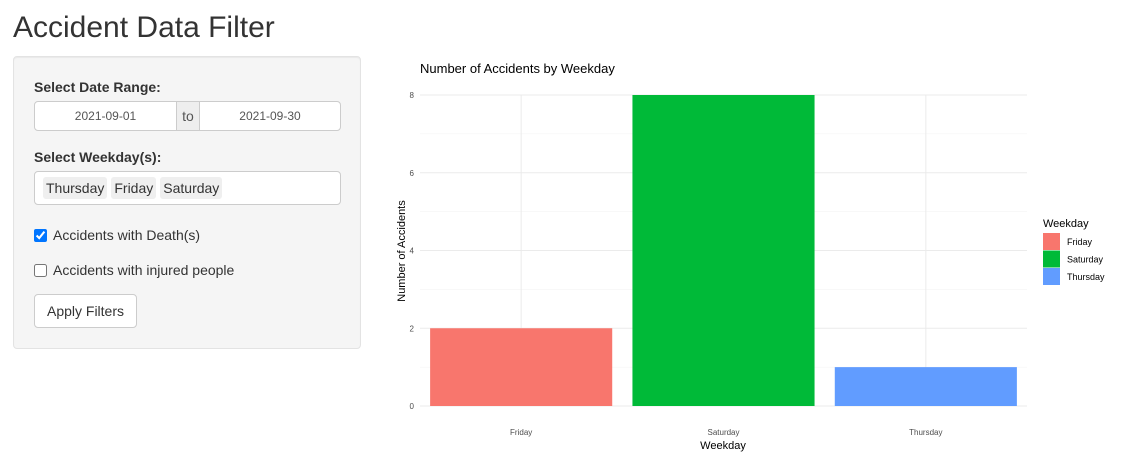 This screenshot has width=1122, height=464. Describe the element at coordinates (412, 95) in the screenshot. I see `y-tick-label: 8` at that location.